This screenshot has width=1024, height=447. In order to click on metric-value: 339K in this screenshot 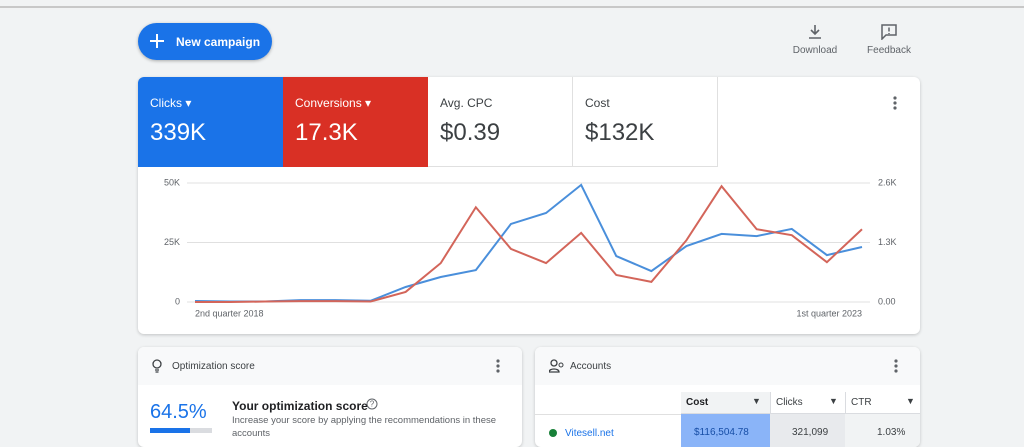, I will do `click(178, 132)`.